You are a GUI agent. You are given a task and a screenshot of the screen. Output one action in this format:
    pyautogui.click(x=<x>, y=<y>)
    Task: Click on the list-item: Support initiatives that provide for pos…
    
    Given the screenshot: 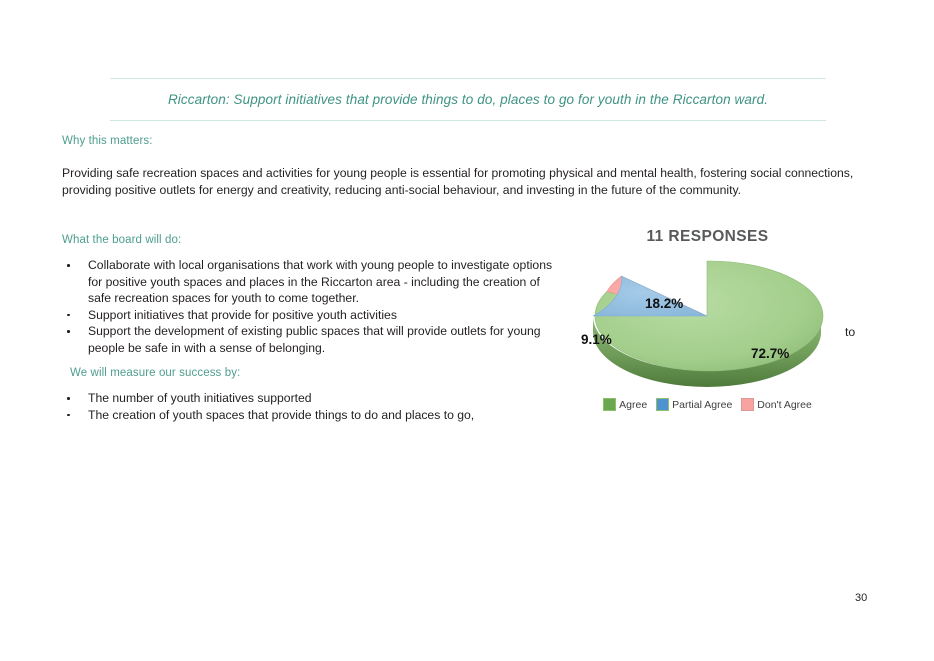 What is the action you would take?
    pyautogui.click(x=312, y=315)
    